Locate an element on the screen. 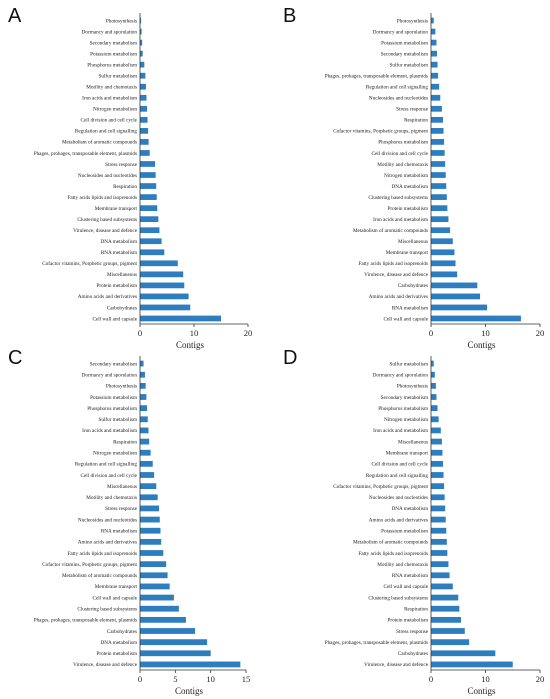  category-label: Clustering based subsystems is located at coordinates (398, 198).